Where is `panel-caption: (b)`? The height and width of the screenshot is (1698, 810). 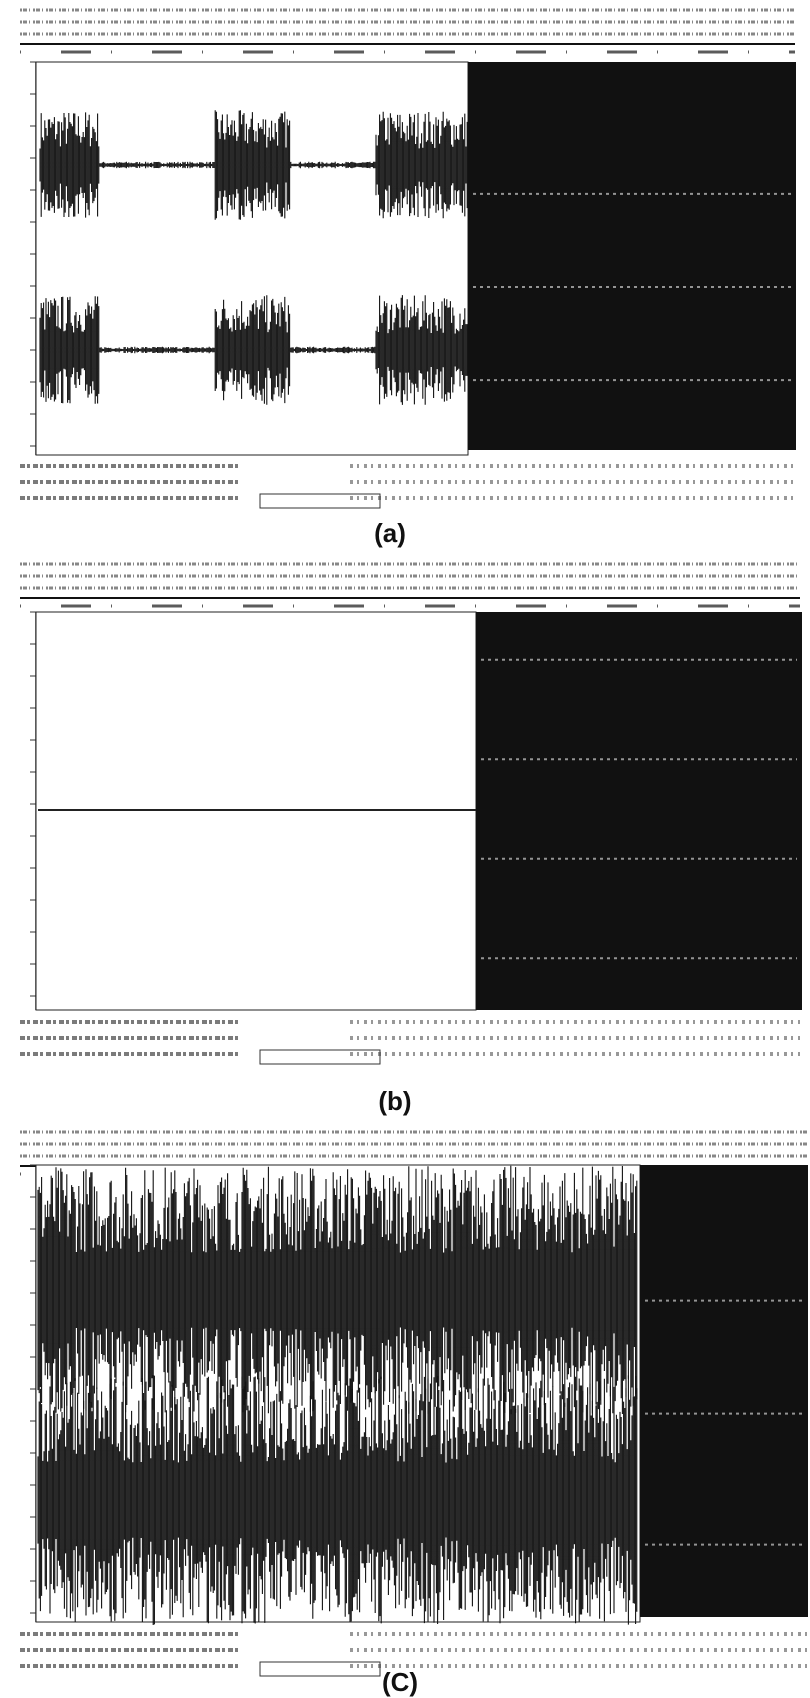
panel-caption: (b) is located at coordinates (394, 1101).